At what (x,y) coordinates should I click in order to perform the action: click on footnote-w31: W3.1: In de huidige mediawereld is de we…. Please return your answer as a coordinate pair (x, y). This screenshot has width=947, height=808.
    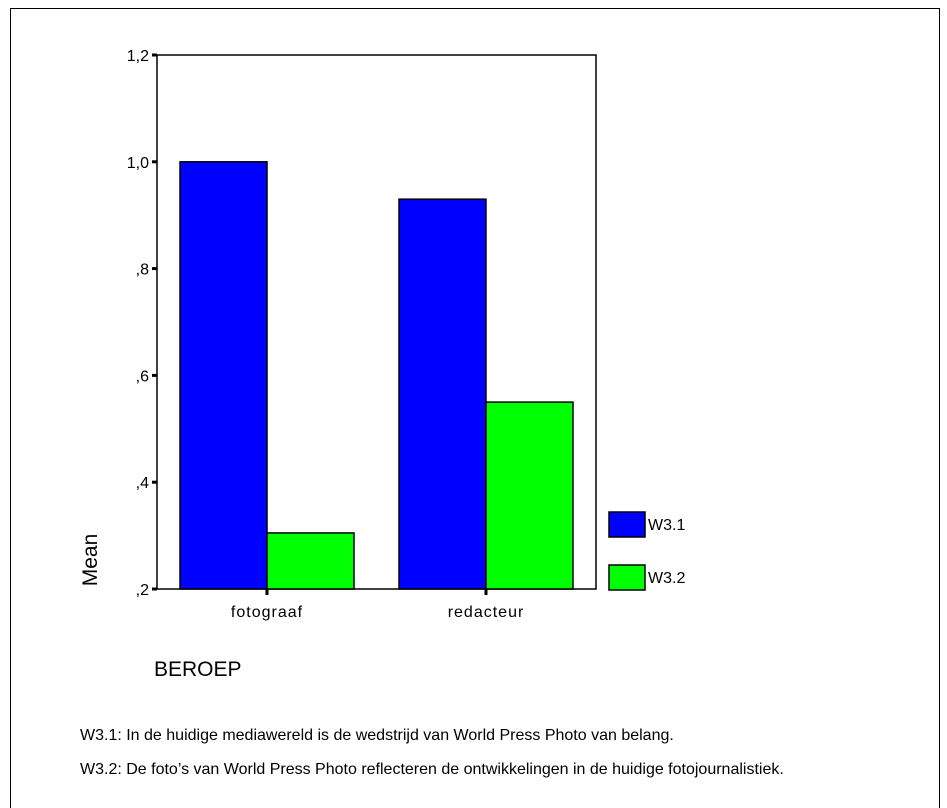
    Looking at the image, I should click on (377, 735).